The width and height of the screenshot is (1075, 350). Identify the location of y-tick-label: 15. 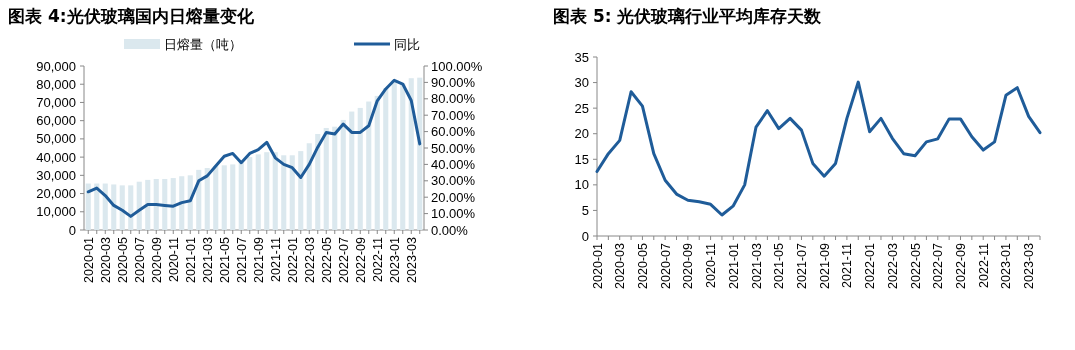
(581, 159).